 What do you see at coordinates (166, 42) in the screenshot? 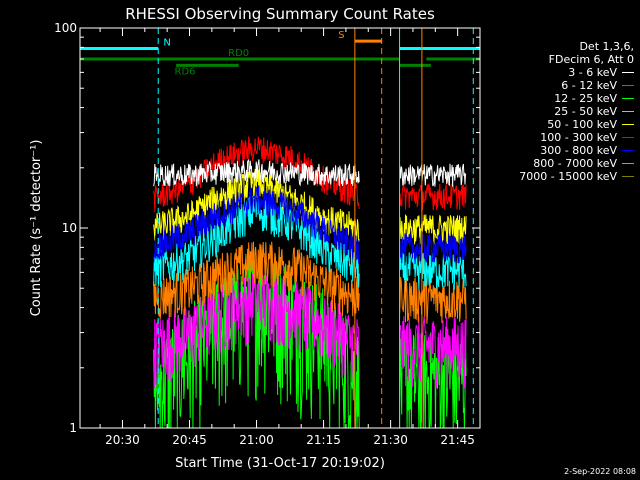
I see `flag-label-n: N` at bounding box center [166, 42].